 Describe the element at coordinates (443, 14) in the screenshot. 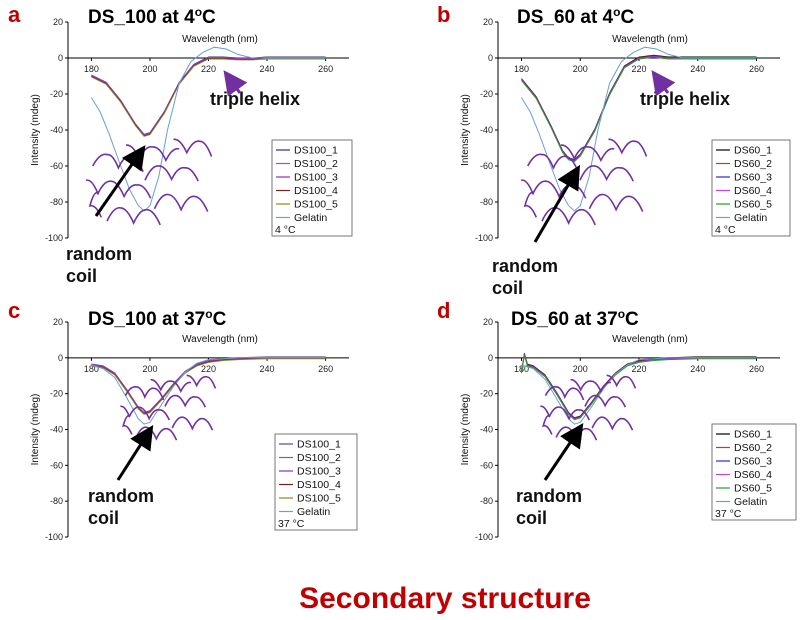

I see `panel-letter: b` at that location.